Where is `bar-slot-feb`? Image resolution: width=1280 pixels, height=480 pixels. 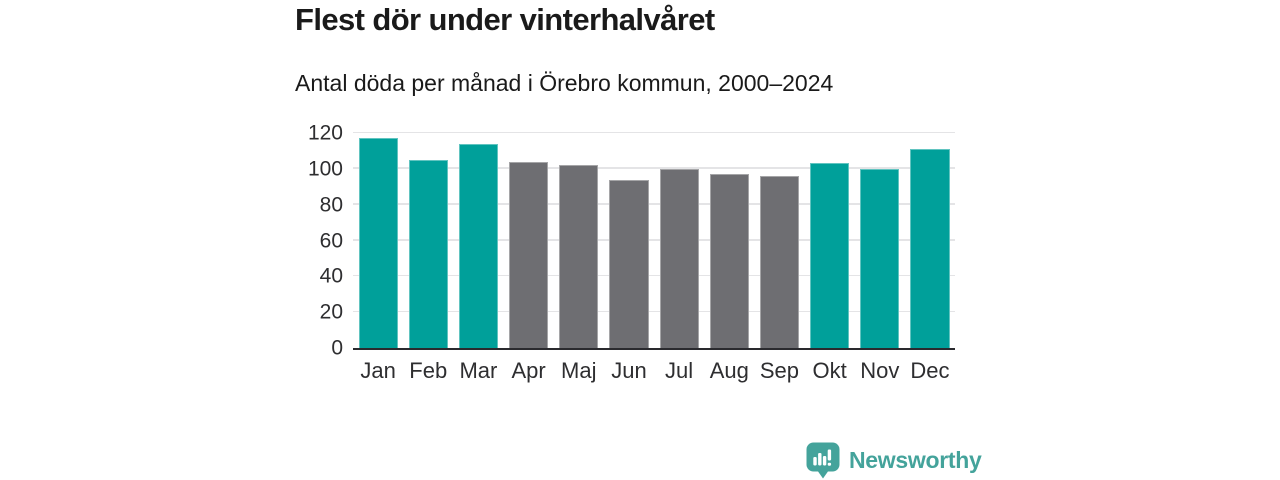
bar-slot-feb is located at coordinates (428, 240).